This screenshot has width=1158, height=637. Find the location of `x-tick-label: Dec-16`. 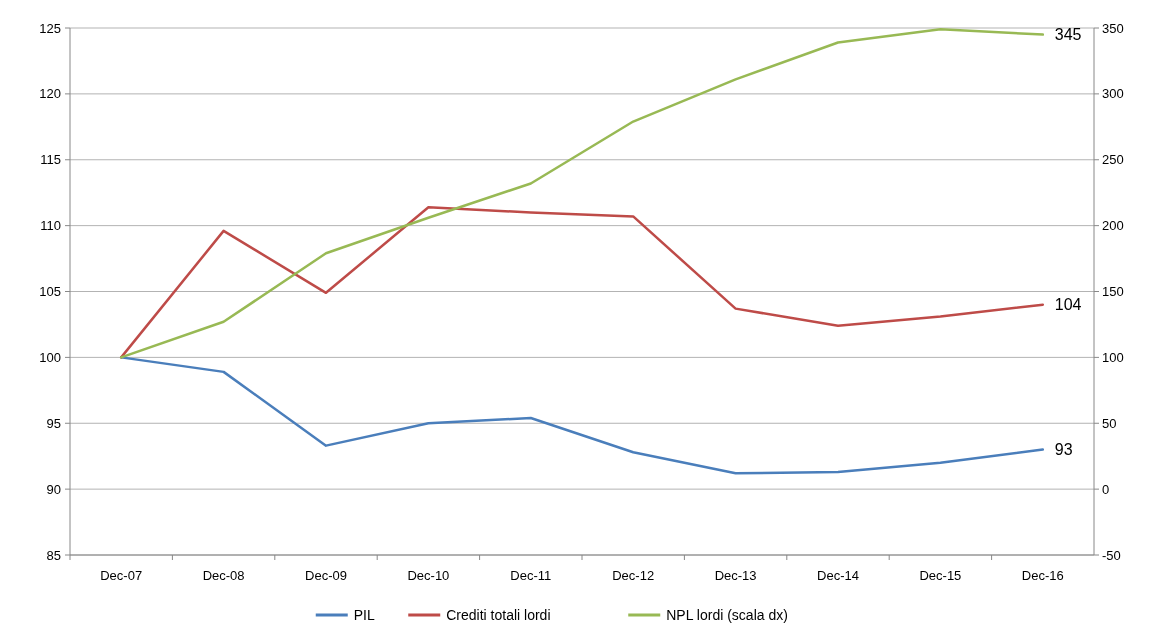

x-tick-label: Dec-16 is located at coordinates (1042, 575).